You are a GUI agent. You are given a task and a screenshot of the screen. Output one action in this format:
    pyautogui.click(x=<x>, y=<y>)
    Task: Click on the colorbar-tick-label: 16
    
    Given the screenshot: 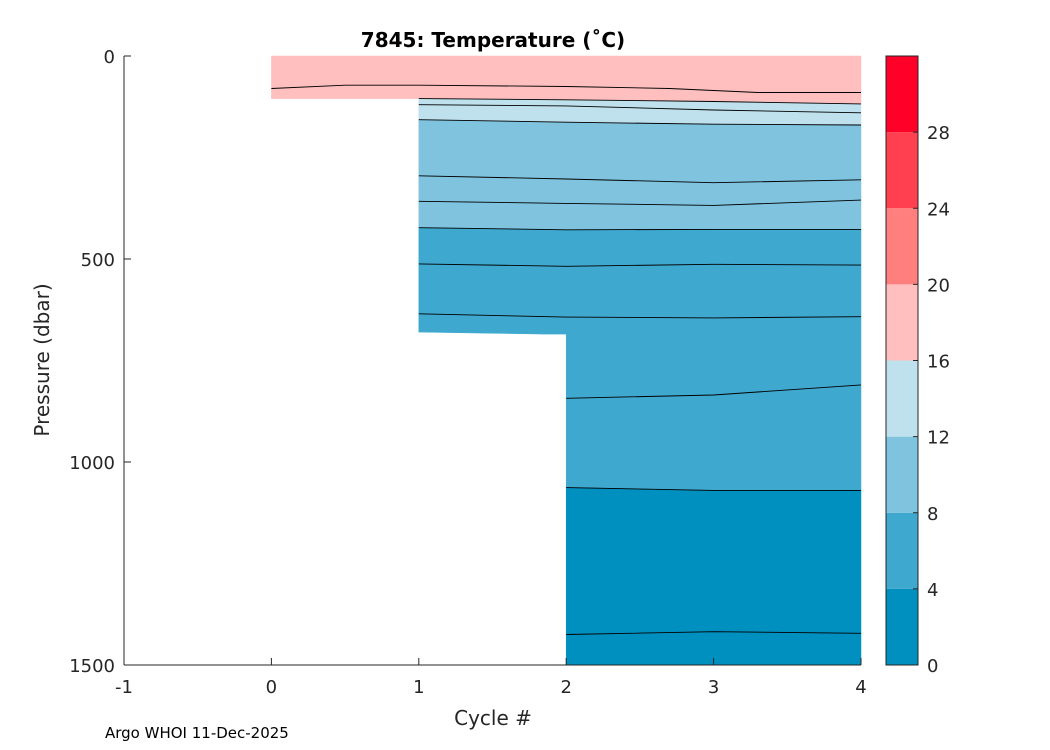 What is the action you would take?
    pyautogui.click(x=938, y=362)
    